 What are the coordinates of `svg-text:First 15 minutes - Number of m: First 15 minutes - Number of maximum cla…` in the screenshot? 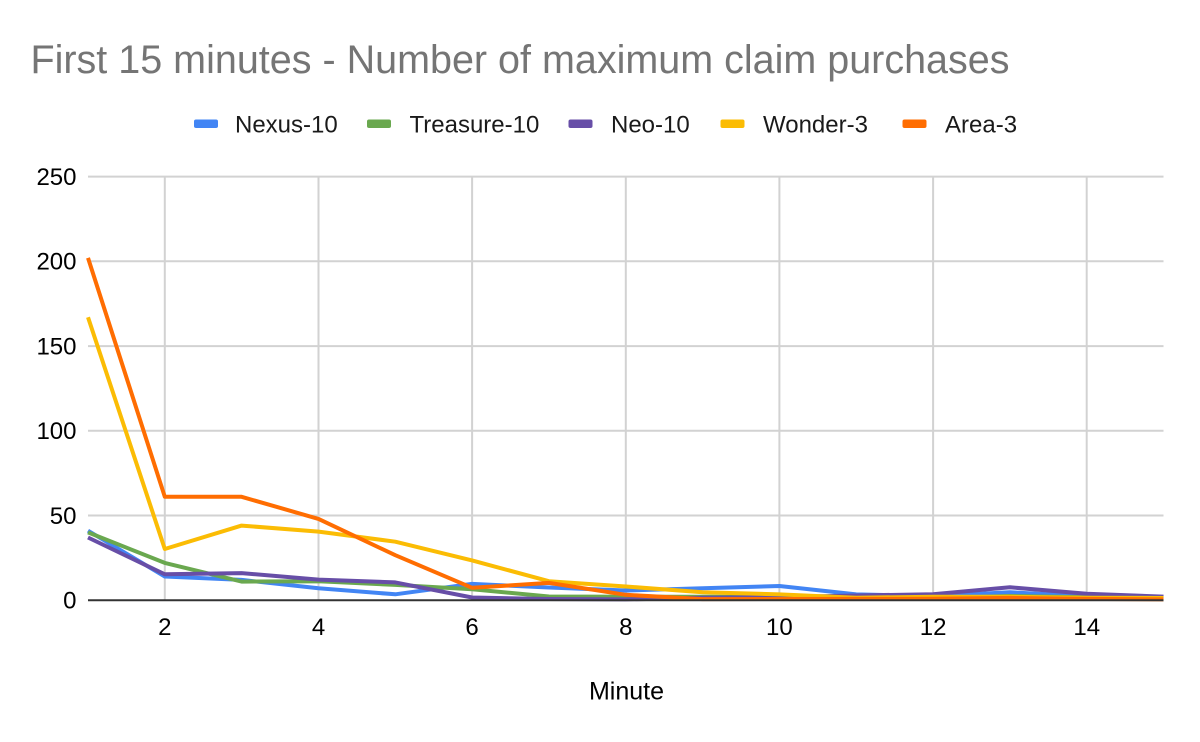 It's located at (520, 60).